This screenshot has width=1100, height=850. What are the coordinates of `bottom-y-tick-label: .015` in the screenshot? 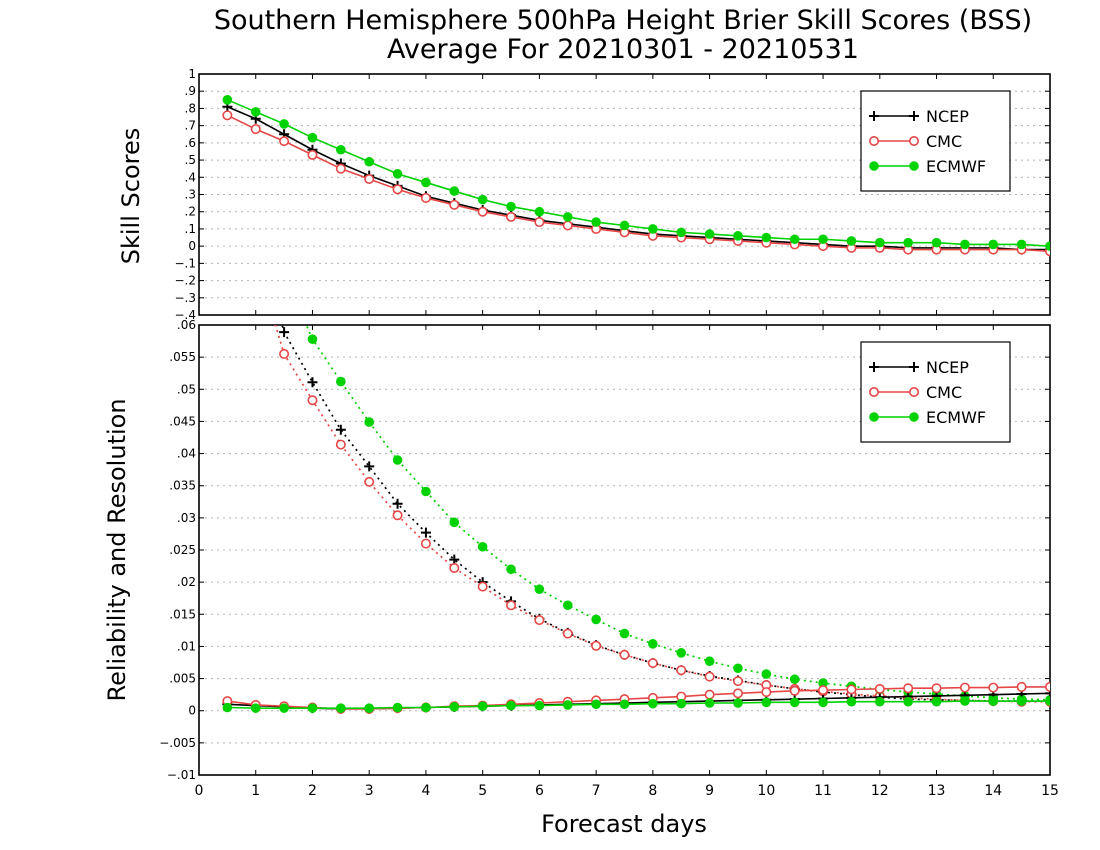 It's located at (182, 614).